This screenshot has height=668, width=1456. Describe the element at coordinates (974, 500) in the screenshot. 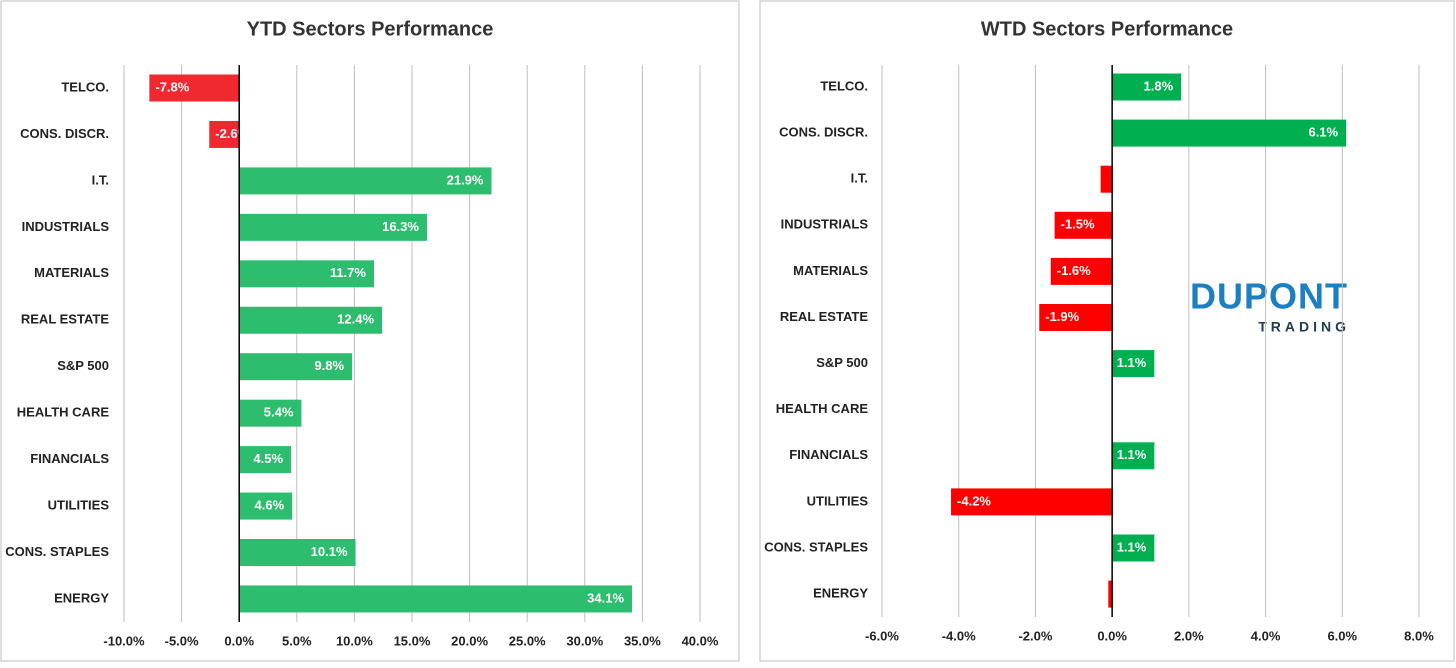

I see `value-label: -4.2%` at that location.